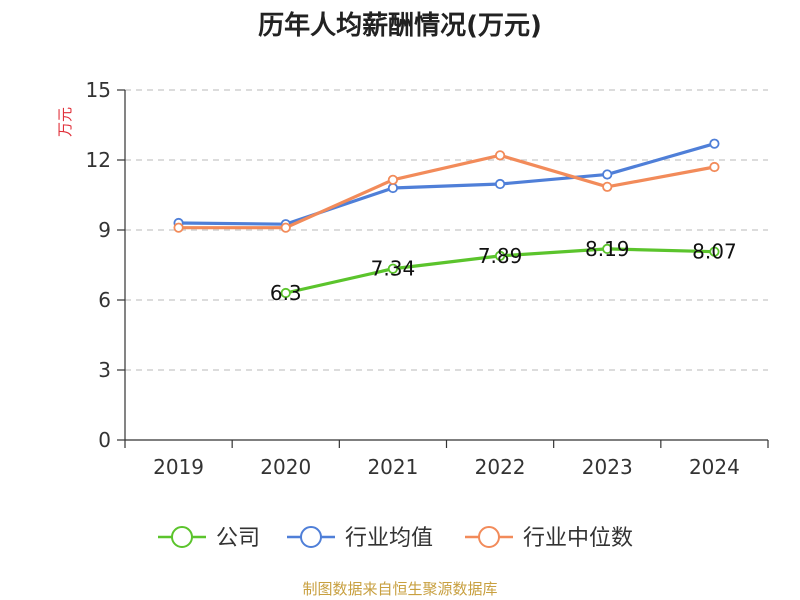 This screenshot has height=600, width=800. What do you see at coordinates (714, 467) in the screenshot?
I see `x-tick-label: 2024` at bounding box center [714, 467].